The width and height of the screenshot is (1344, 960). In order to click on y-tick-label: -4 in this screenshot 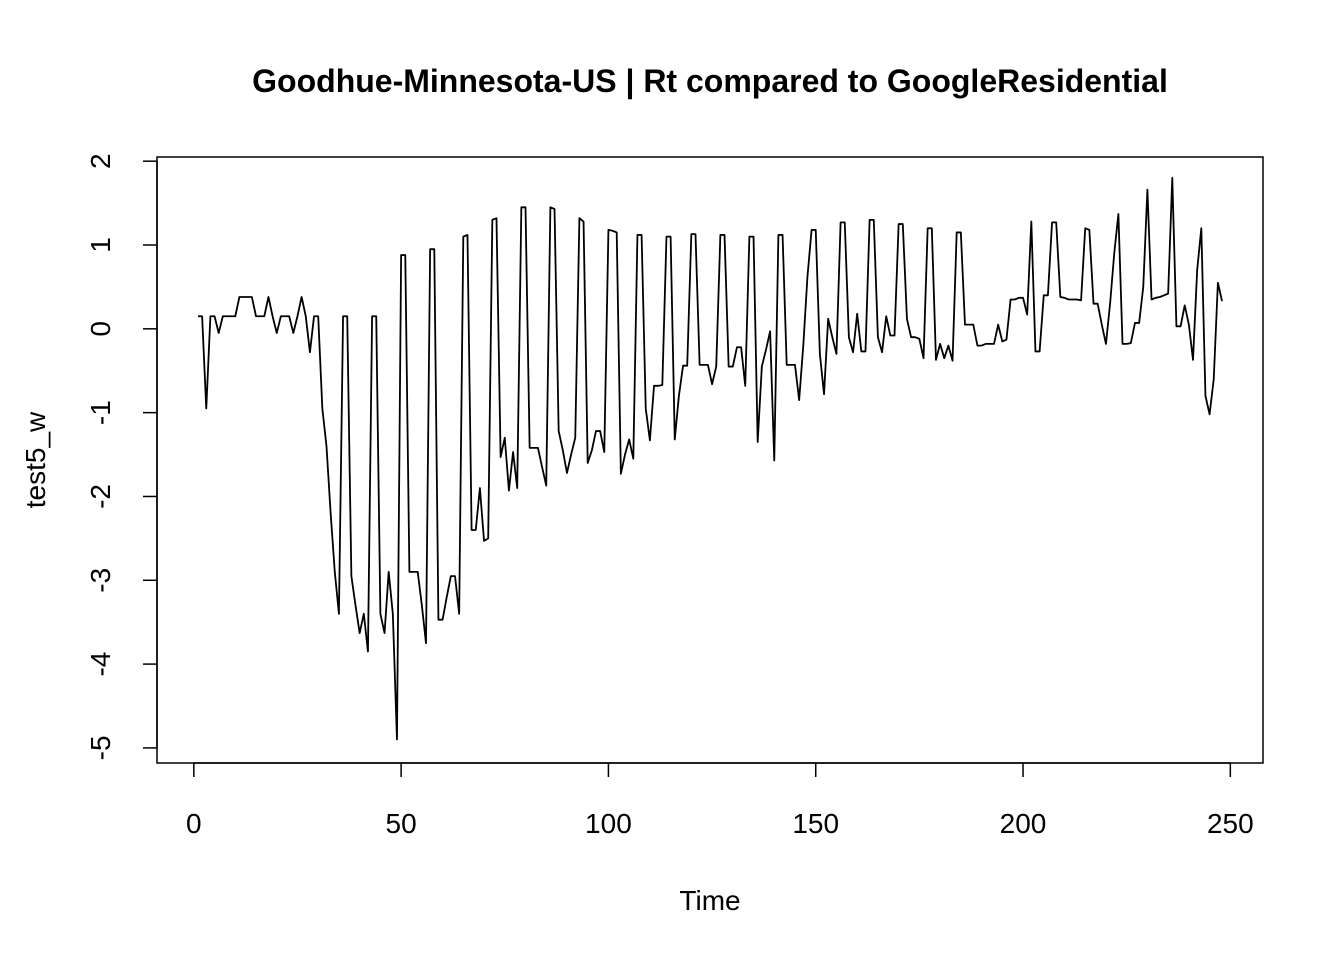, I will do `click(100, 664)`.